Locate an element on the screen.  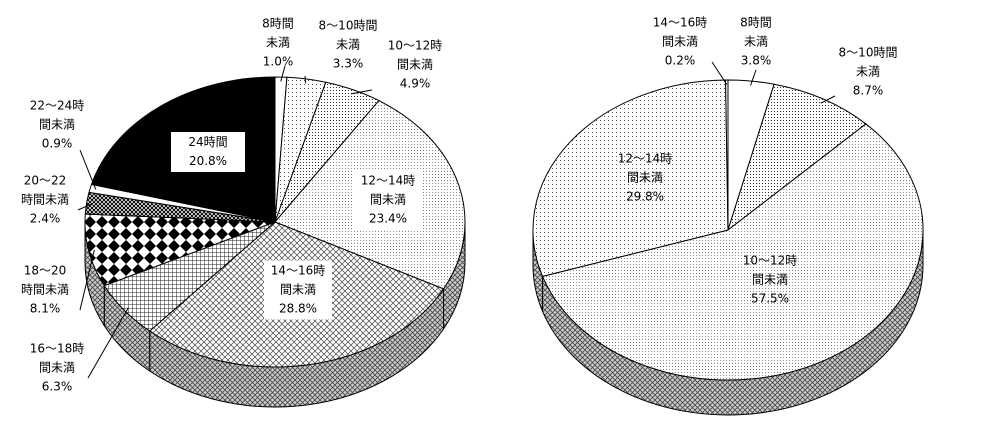
value-label: 2.4% is located at coordinates (45, 218).